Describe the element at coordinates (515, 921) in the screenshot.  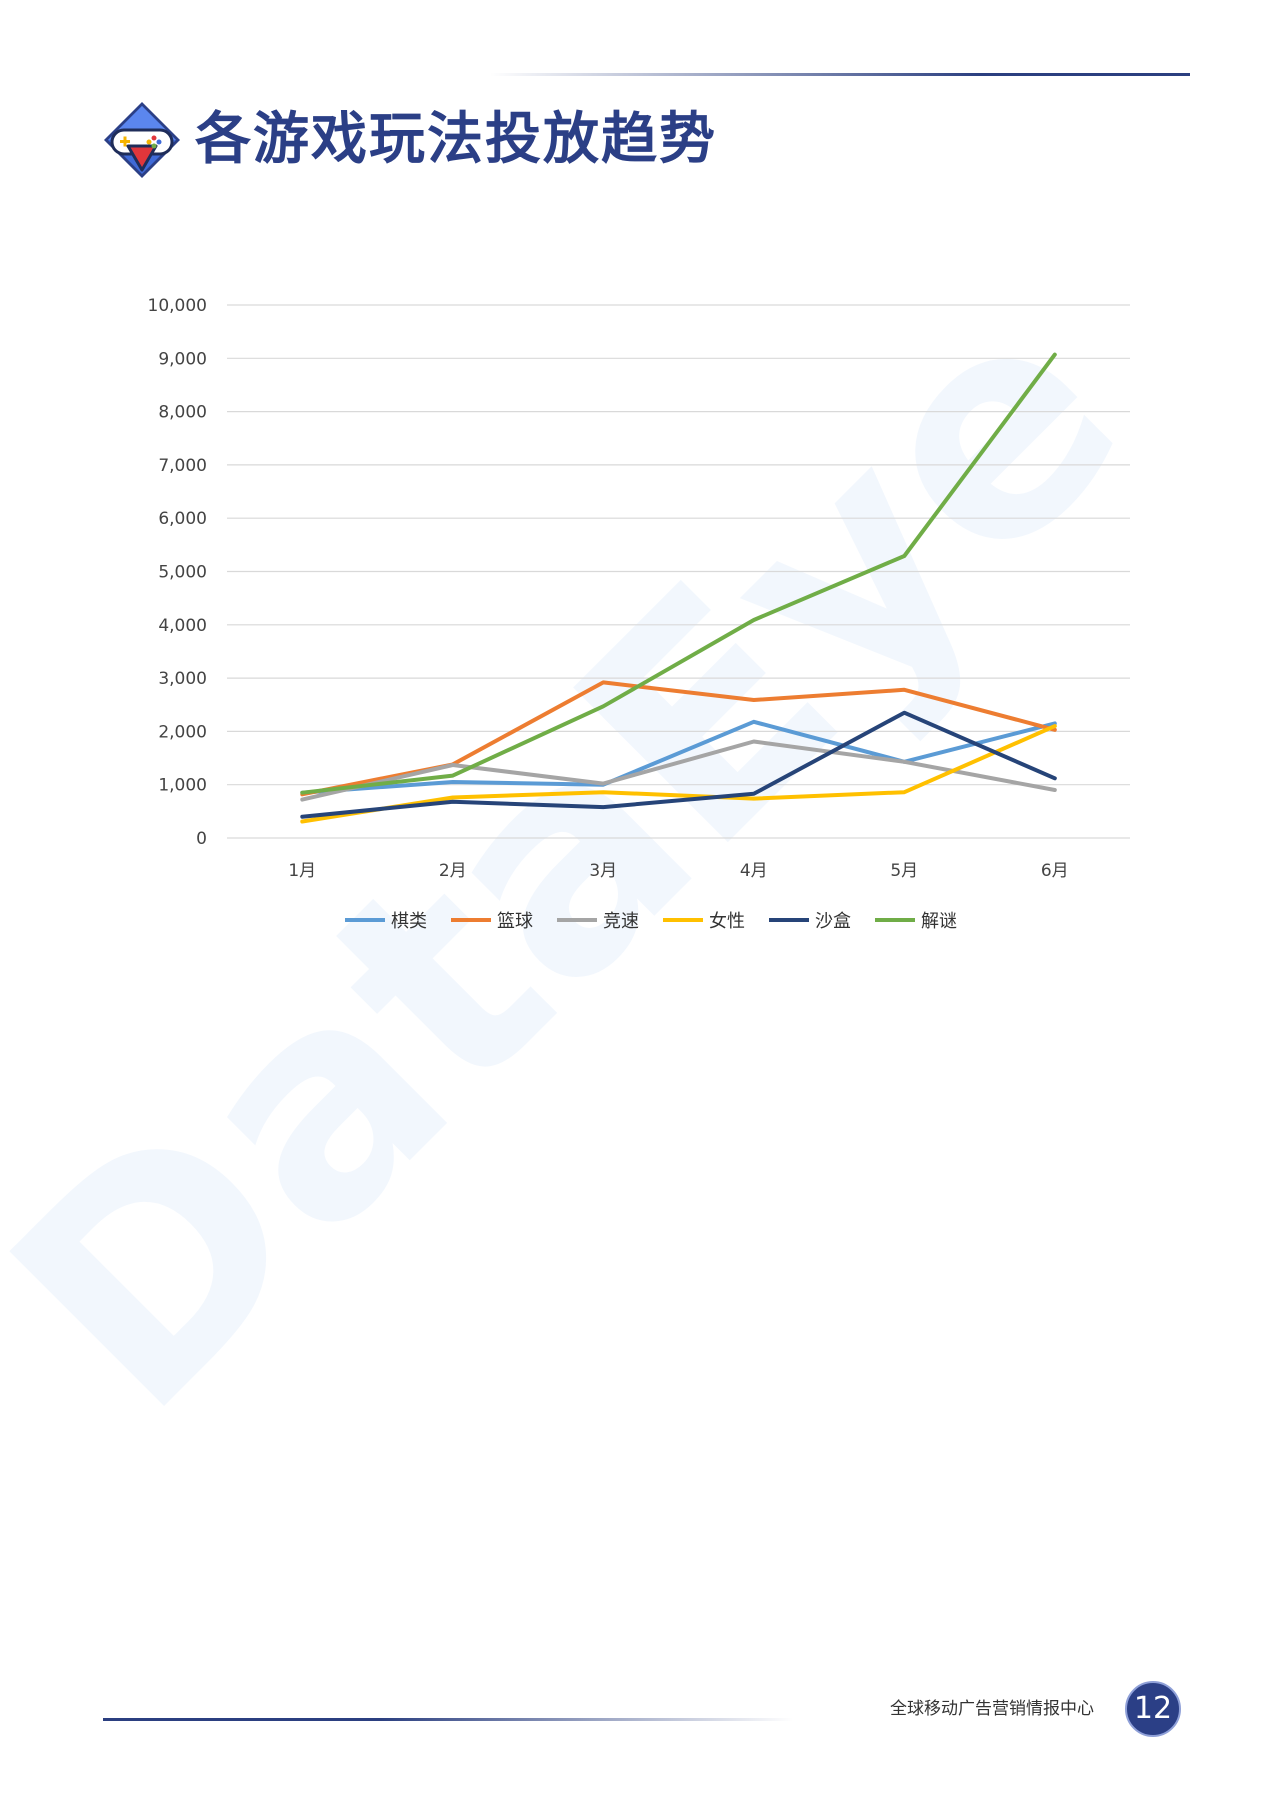
I see `legend-label: 篮球` at that location.